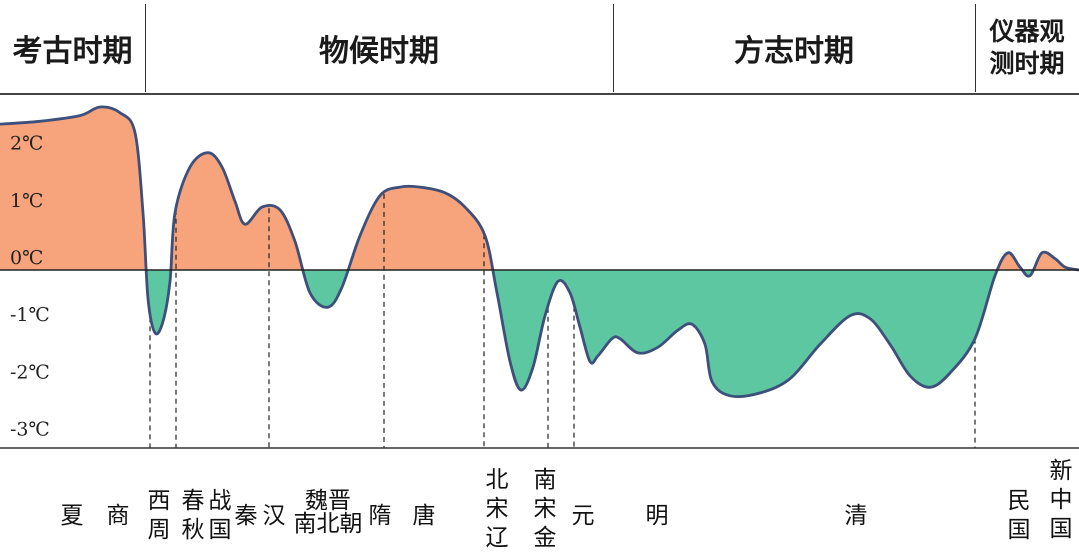 Image resolution: width=1079 pixels, height=557 pixels. Describe the element at coordinates (220, 530) in the screenshot. I see `dynasty-label-8: 国` at that location.